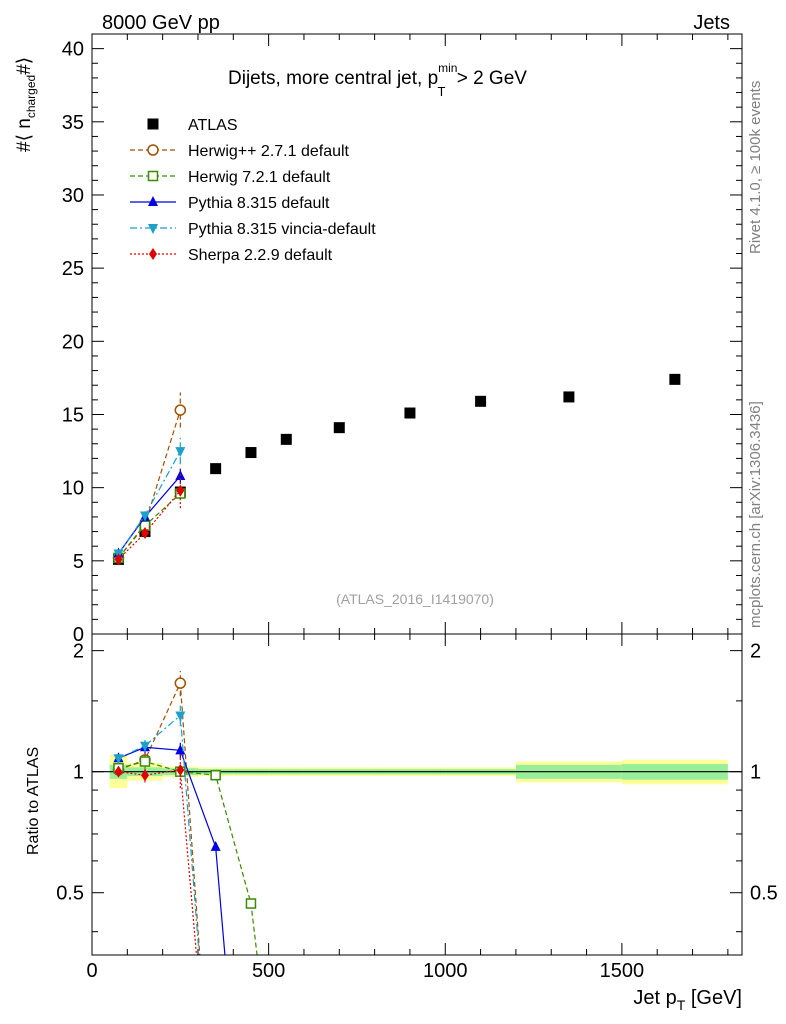 The image size is (786, 1024). What do you see at coordinates (24, 66) in the screenshot?
I see `main-y-label-suffix: #⟩` at bounding box center [24, 66].